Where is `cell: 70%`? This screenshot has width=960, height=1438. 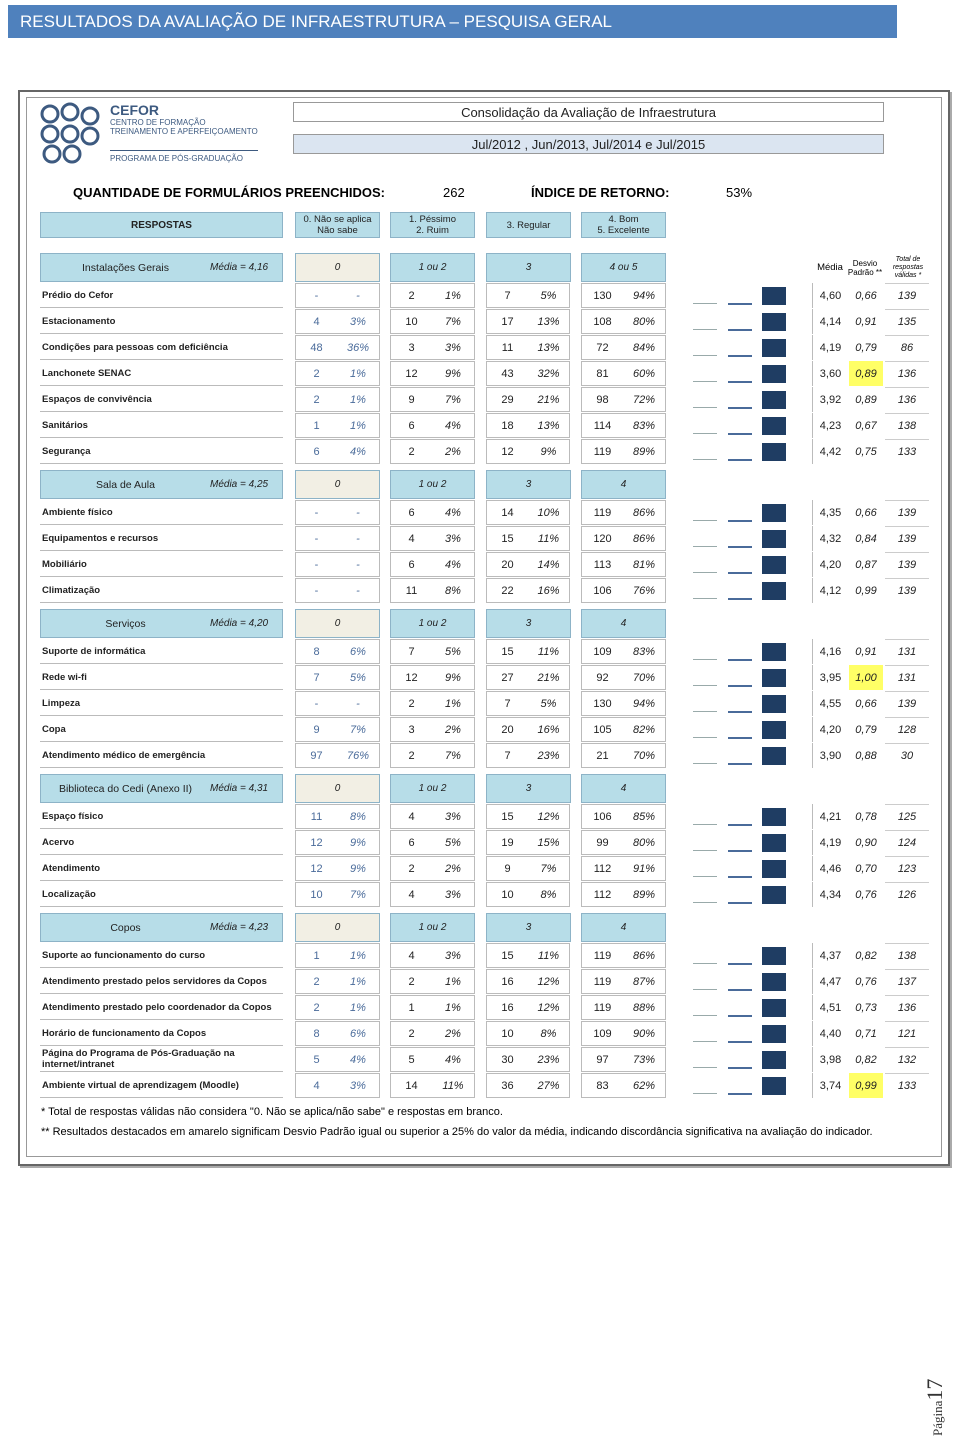 cell: 70% is located at coordinates (644, 755).